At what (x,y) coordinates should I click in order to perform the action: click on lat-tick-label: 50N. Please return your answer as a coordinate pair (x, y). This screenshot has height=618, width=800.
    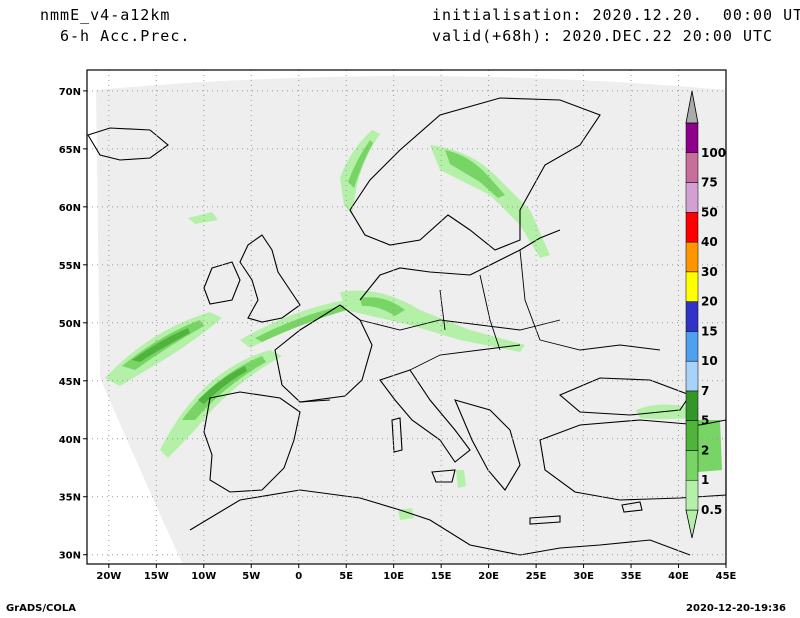
    Looking at the image, I should click on (70, 324).